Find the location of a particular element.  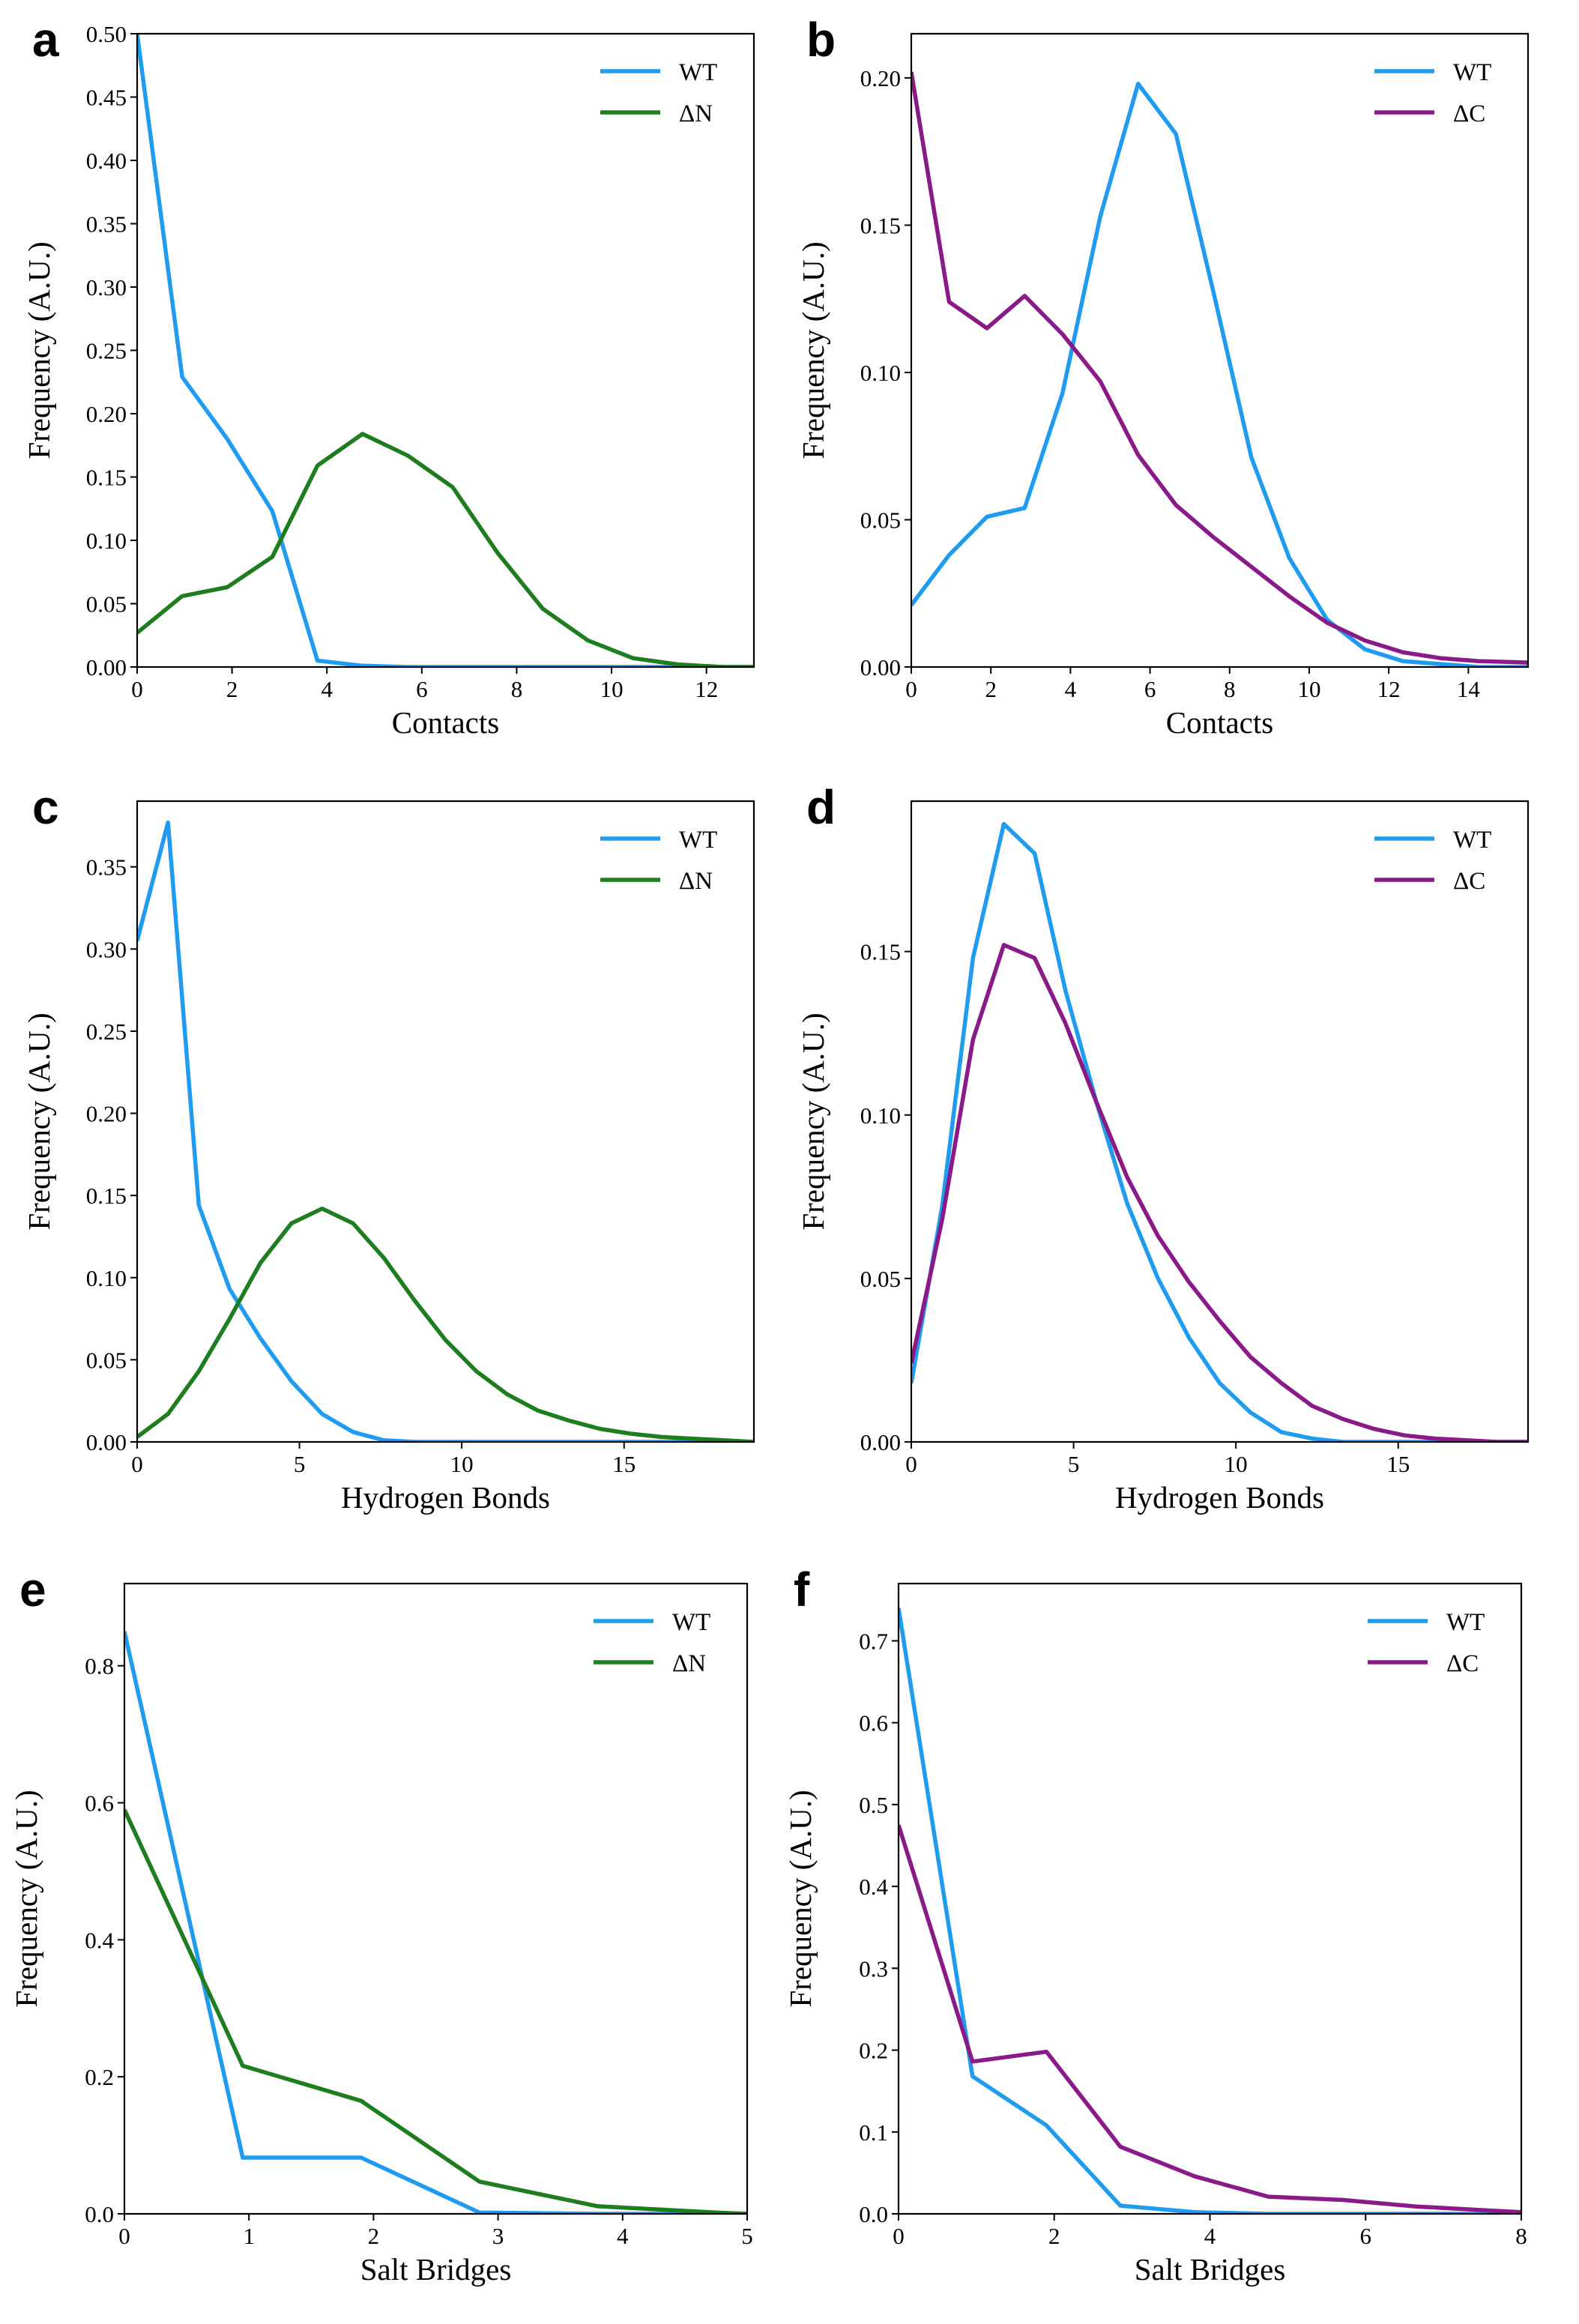

y-tick-label: 0.40 is located at coordinates (106, 161).